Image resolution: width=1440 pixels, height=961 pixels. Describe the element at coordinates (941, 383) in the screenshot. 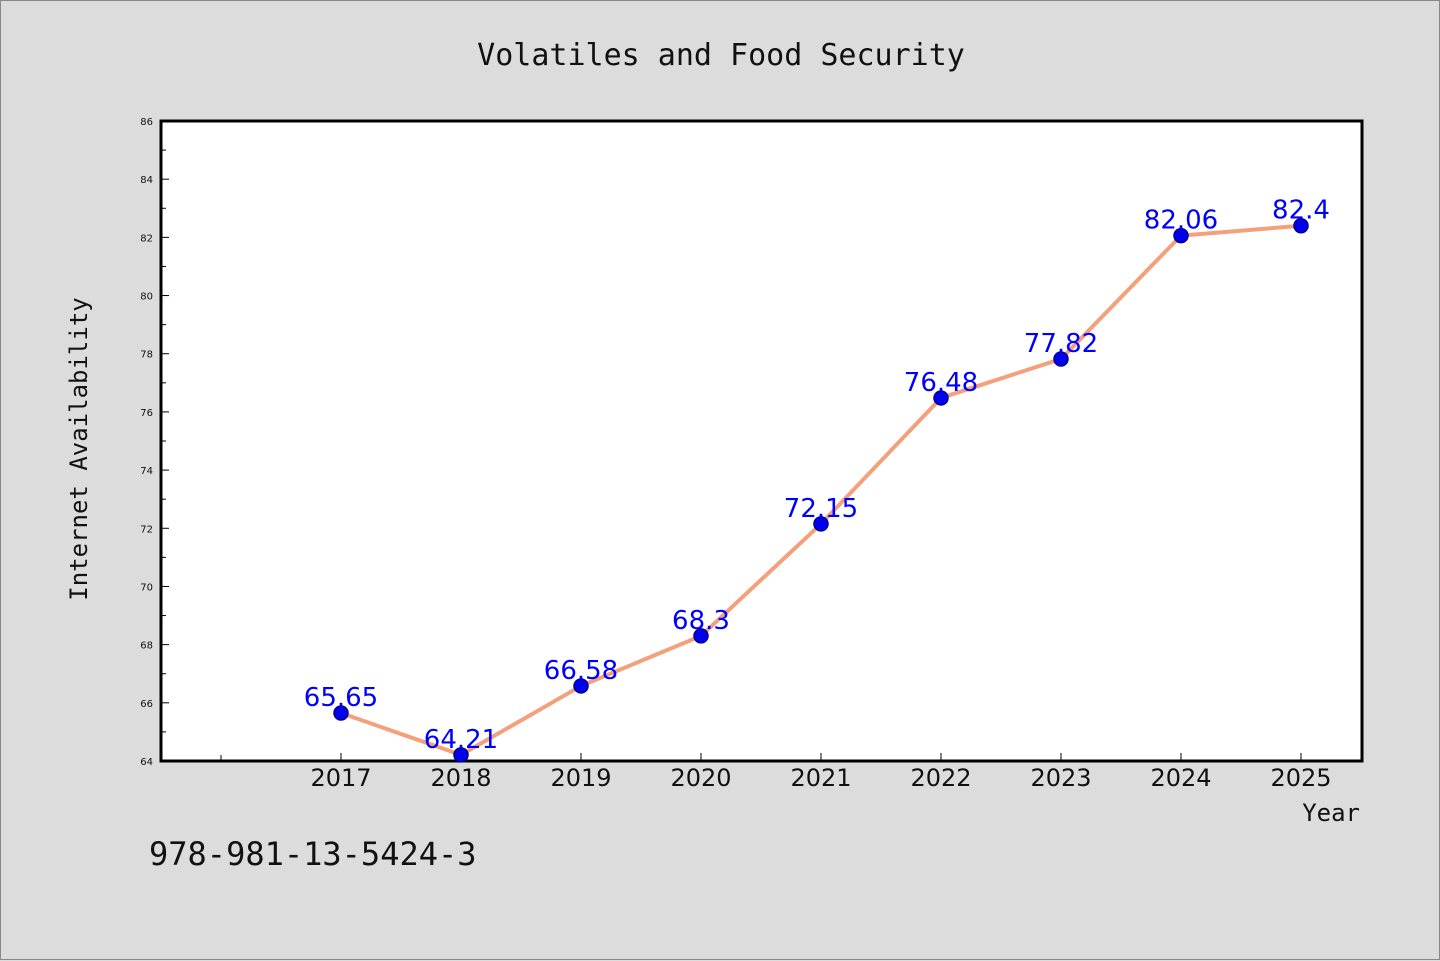

I see `data-label: 76.48` at that location.